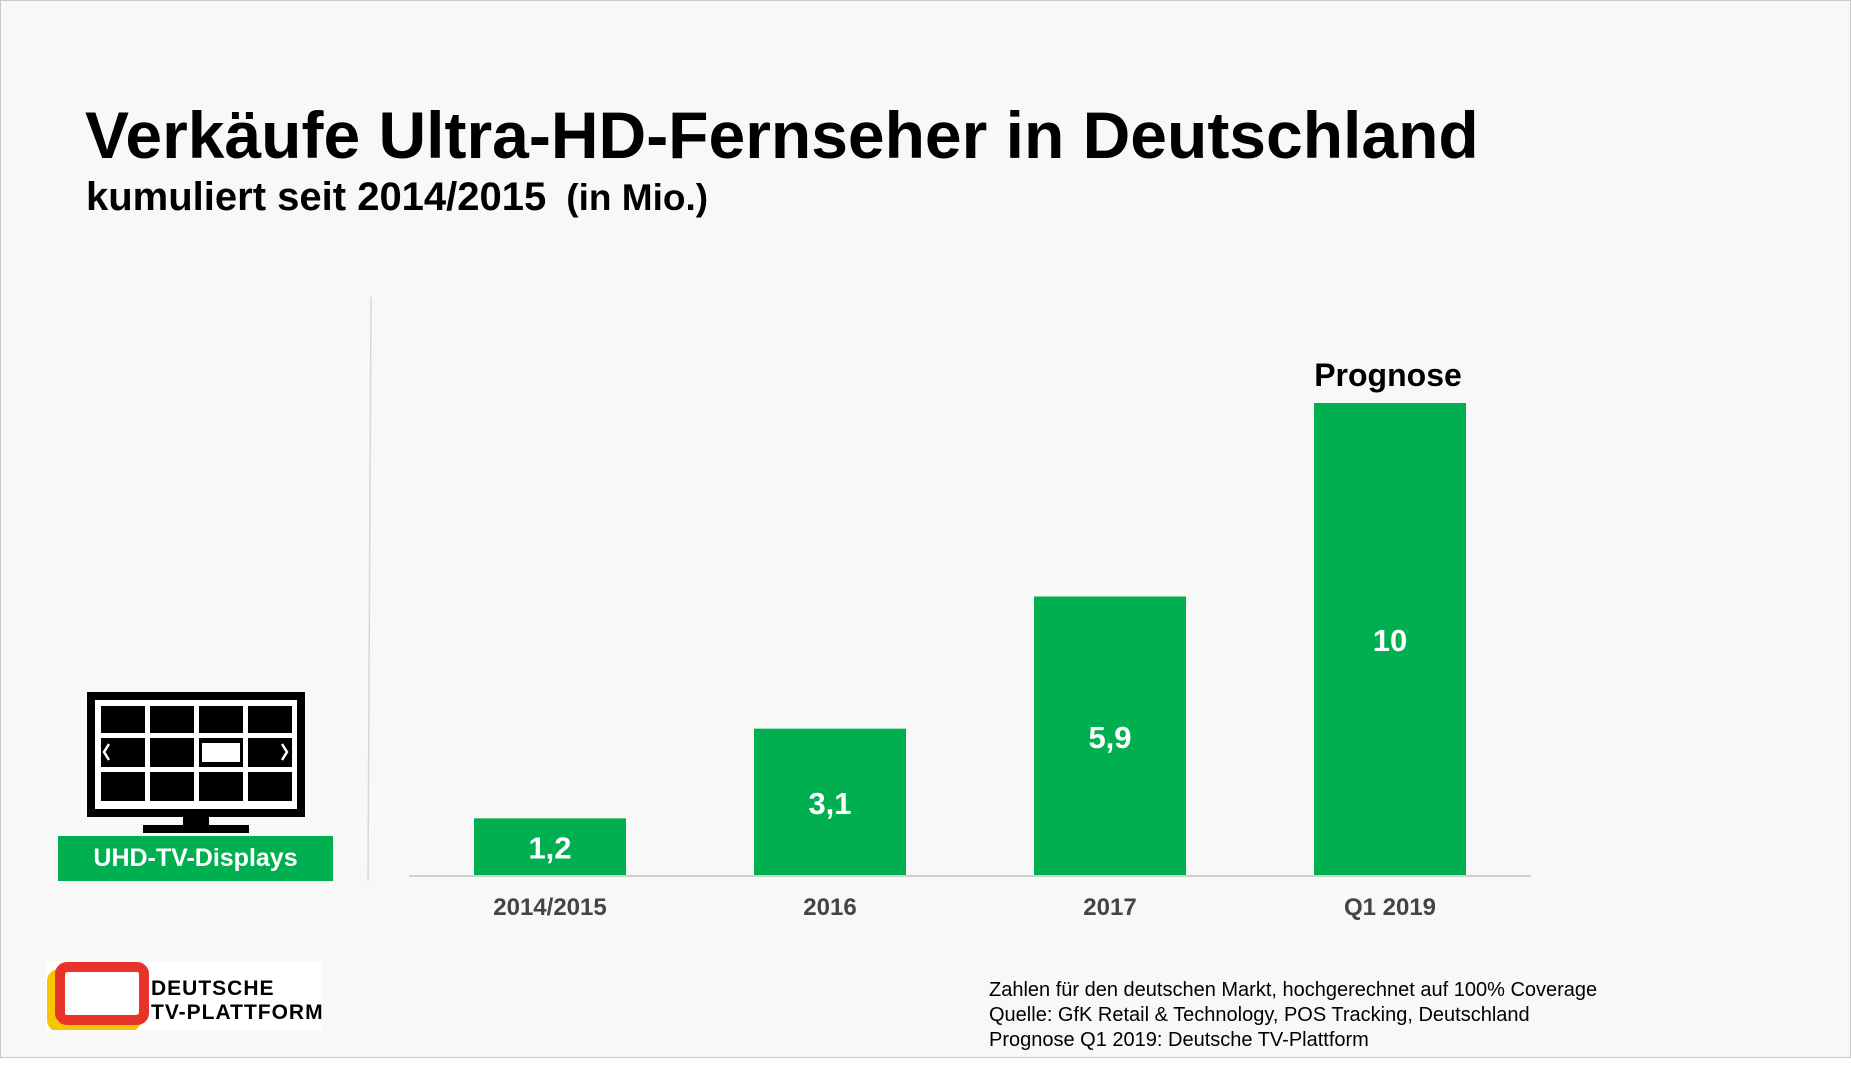  Describe the element at coordinates (196, 762) in the screenshot. I see `tv-grid-icon` at that location.